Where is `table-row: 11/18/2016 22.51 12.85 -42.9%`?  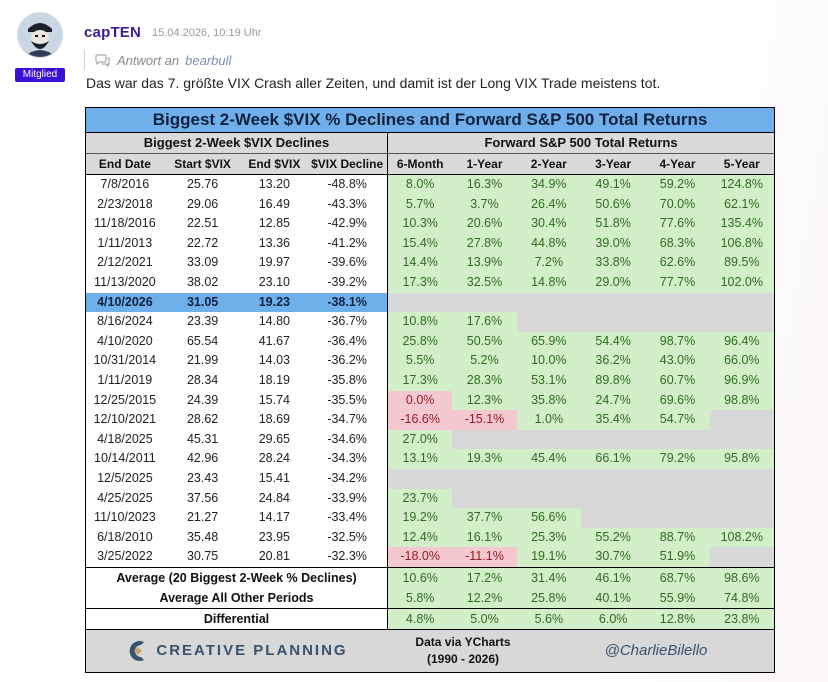
table-row: 11/18/2016 22.51 12.85 -42.9% is located at coordinates (236, 224).